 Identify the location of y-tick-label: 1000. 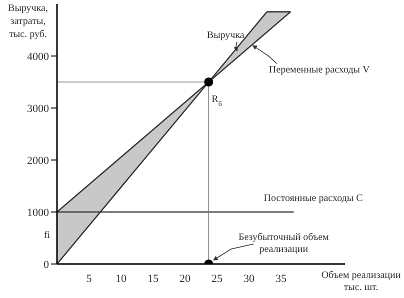
(38, 212).